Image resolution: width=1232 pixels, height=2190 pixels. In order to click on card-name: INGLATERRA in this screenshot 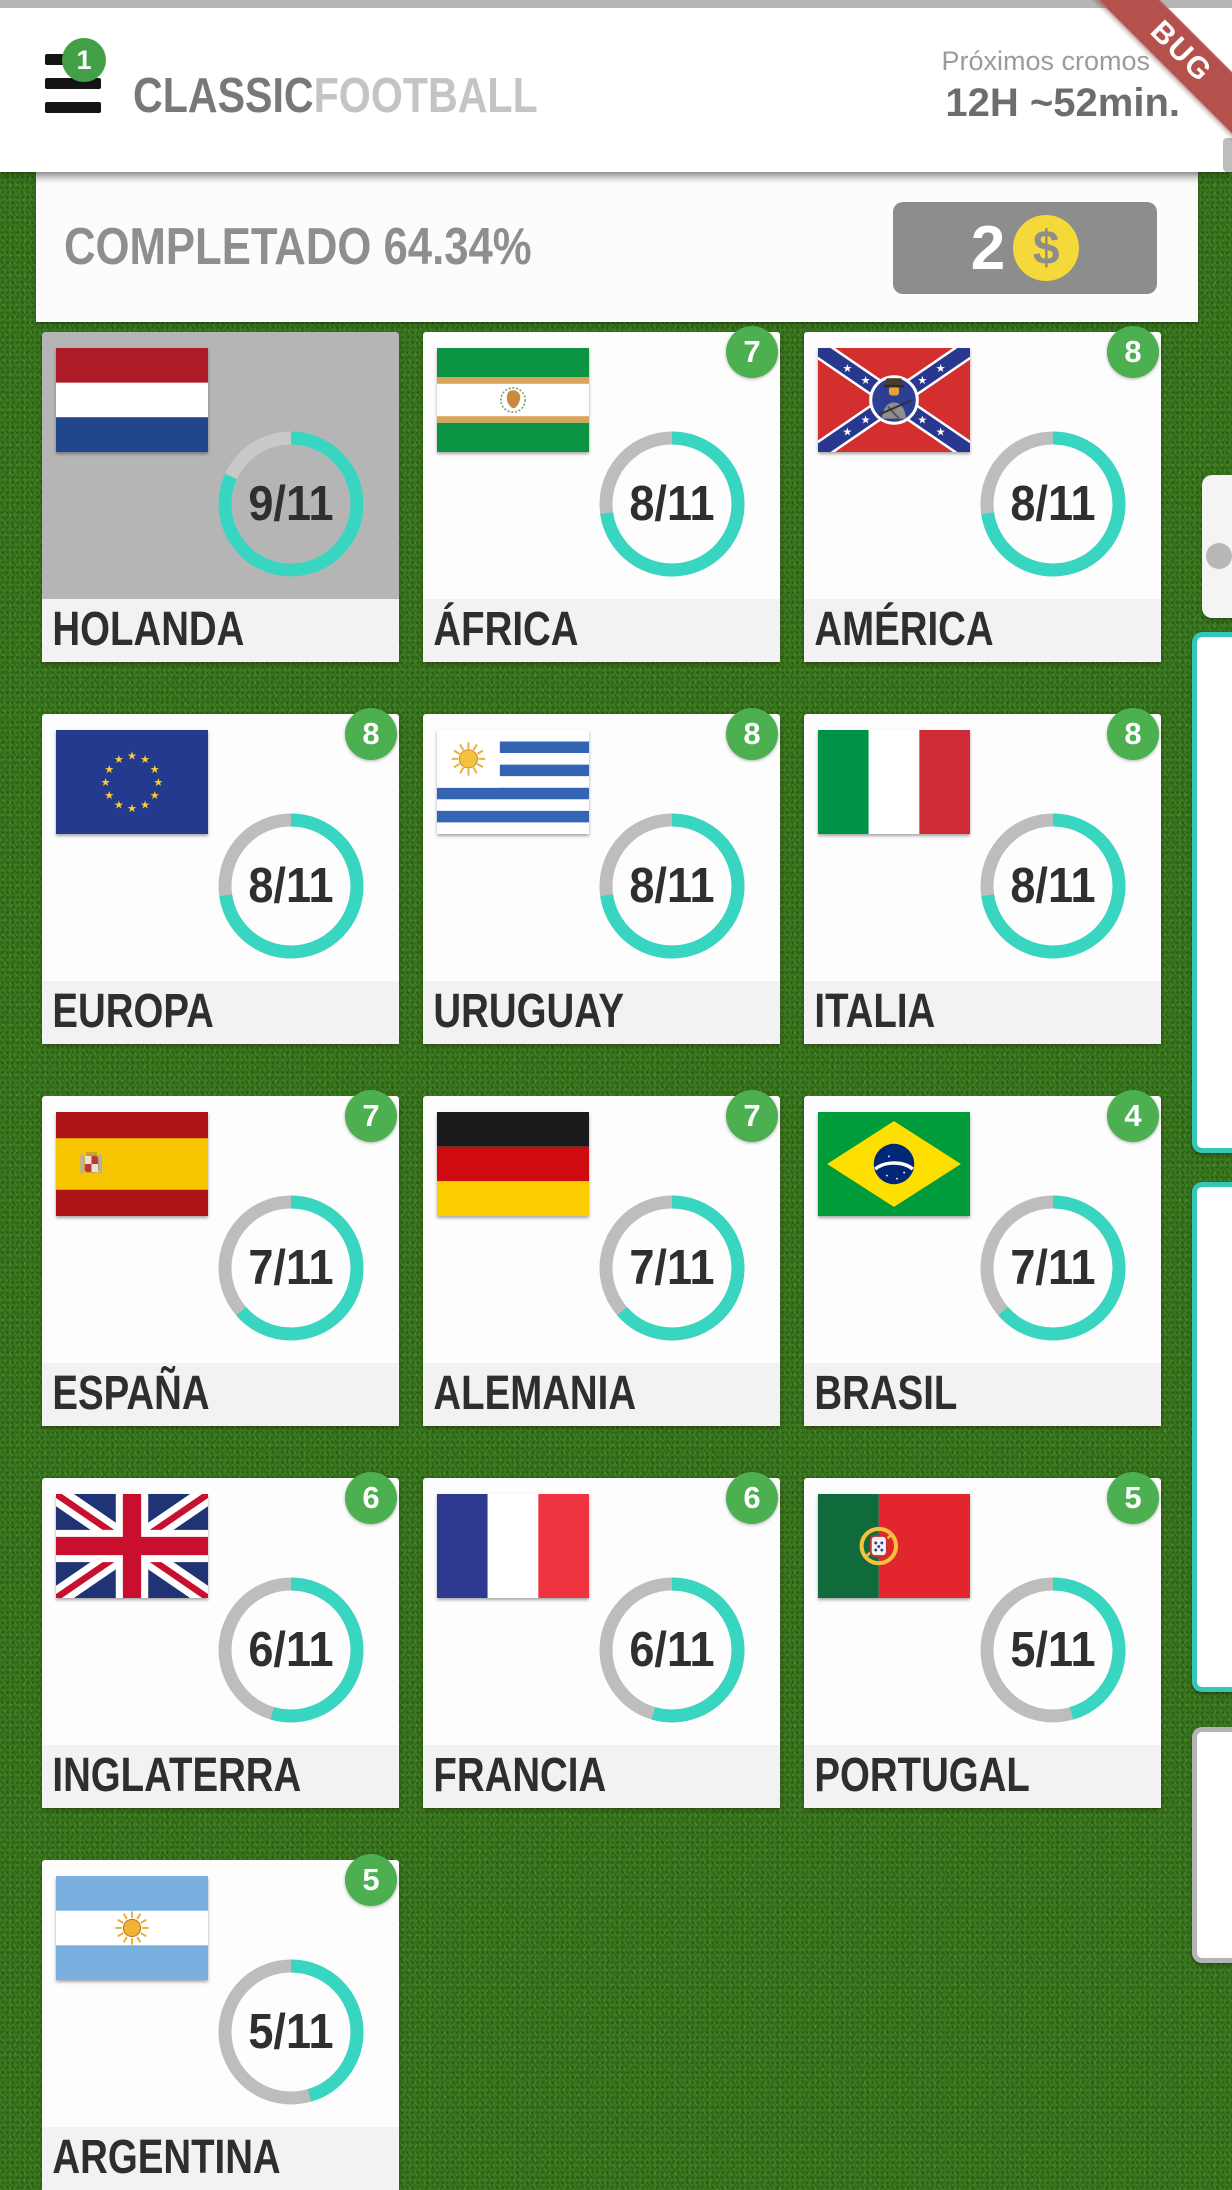, I will do `click(177, 1775)`.